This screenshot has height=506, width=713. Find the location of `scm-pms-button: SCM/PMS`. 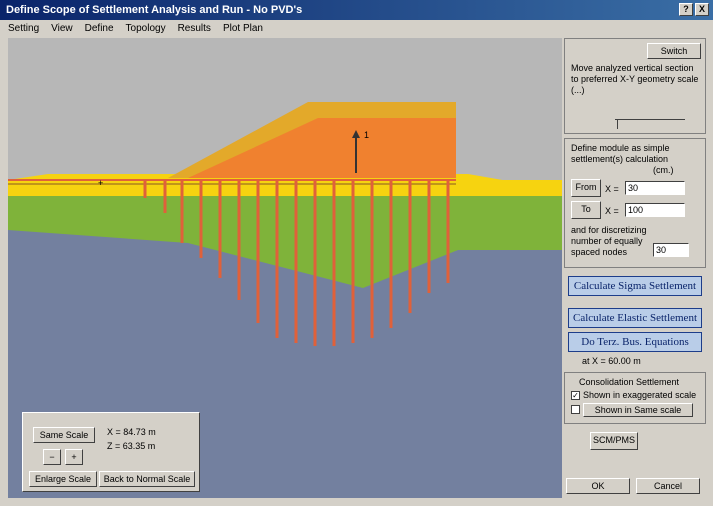

scm-pms-button: SCM/PMS is located at coordinates (614, 441).